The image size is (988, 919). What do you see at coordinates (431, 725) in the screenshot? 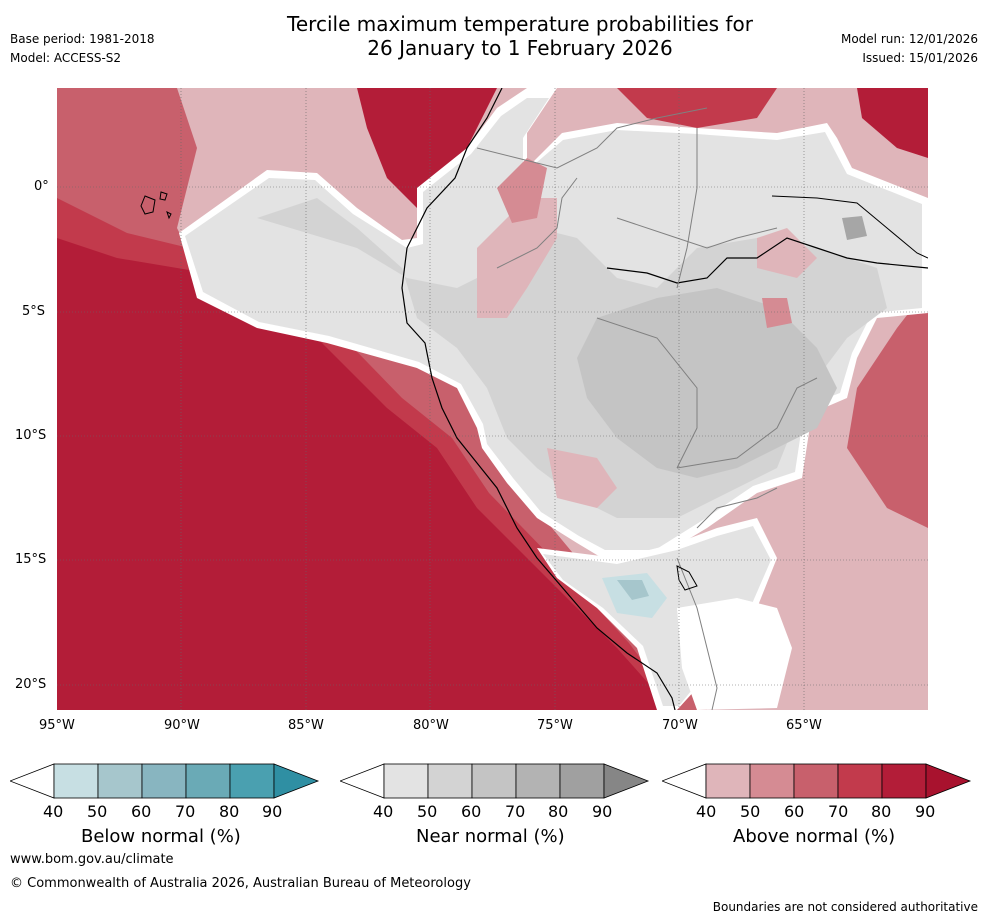
I see `lon-label-80w: 80°W` at bounding box center [431, 725].